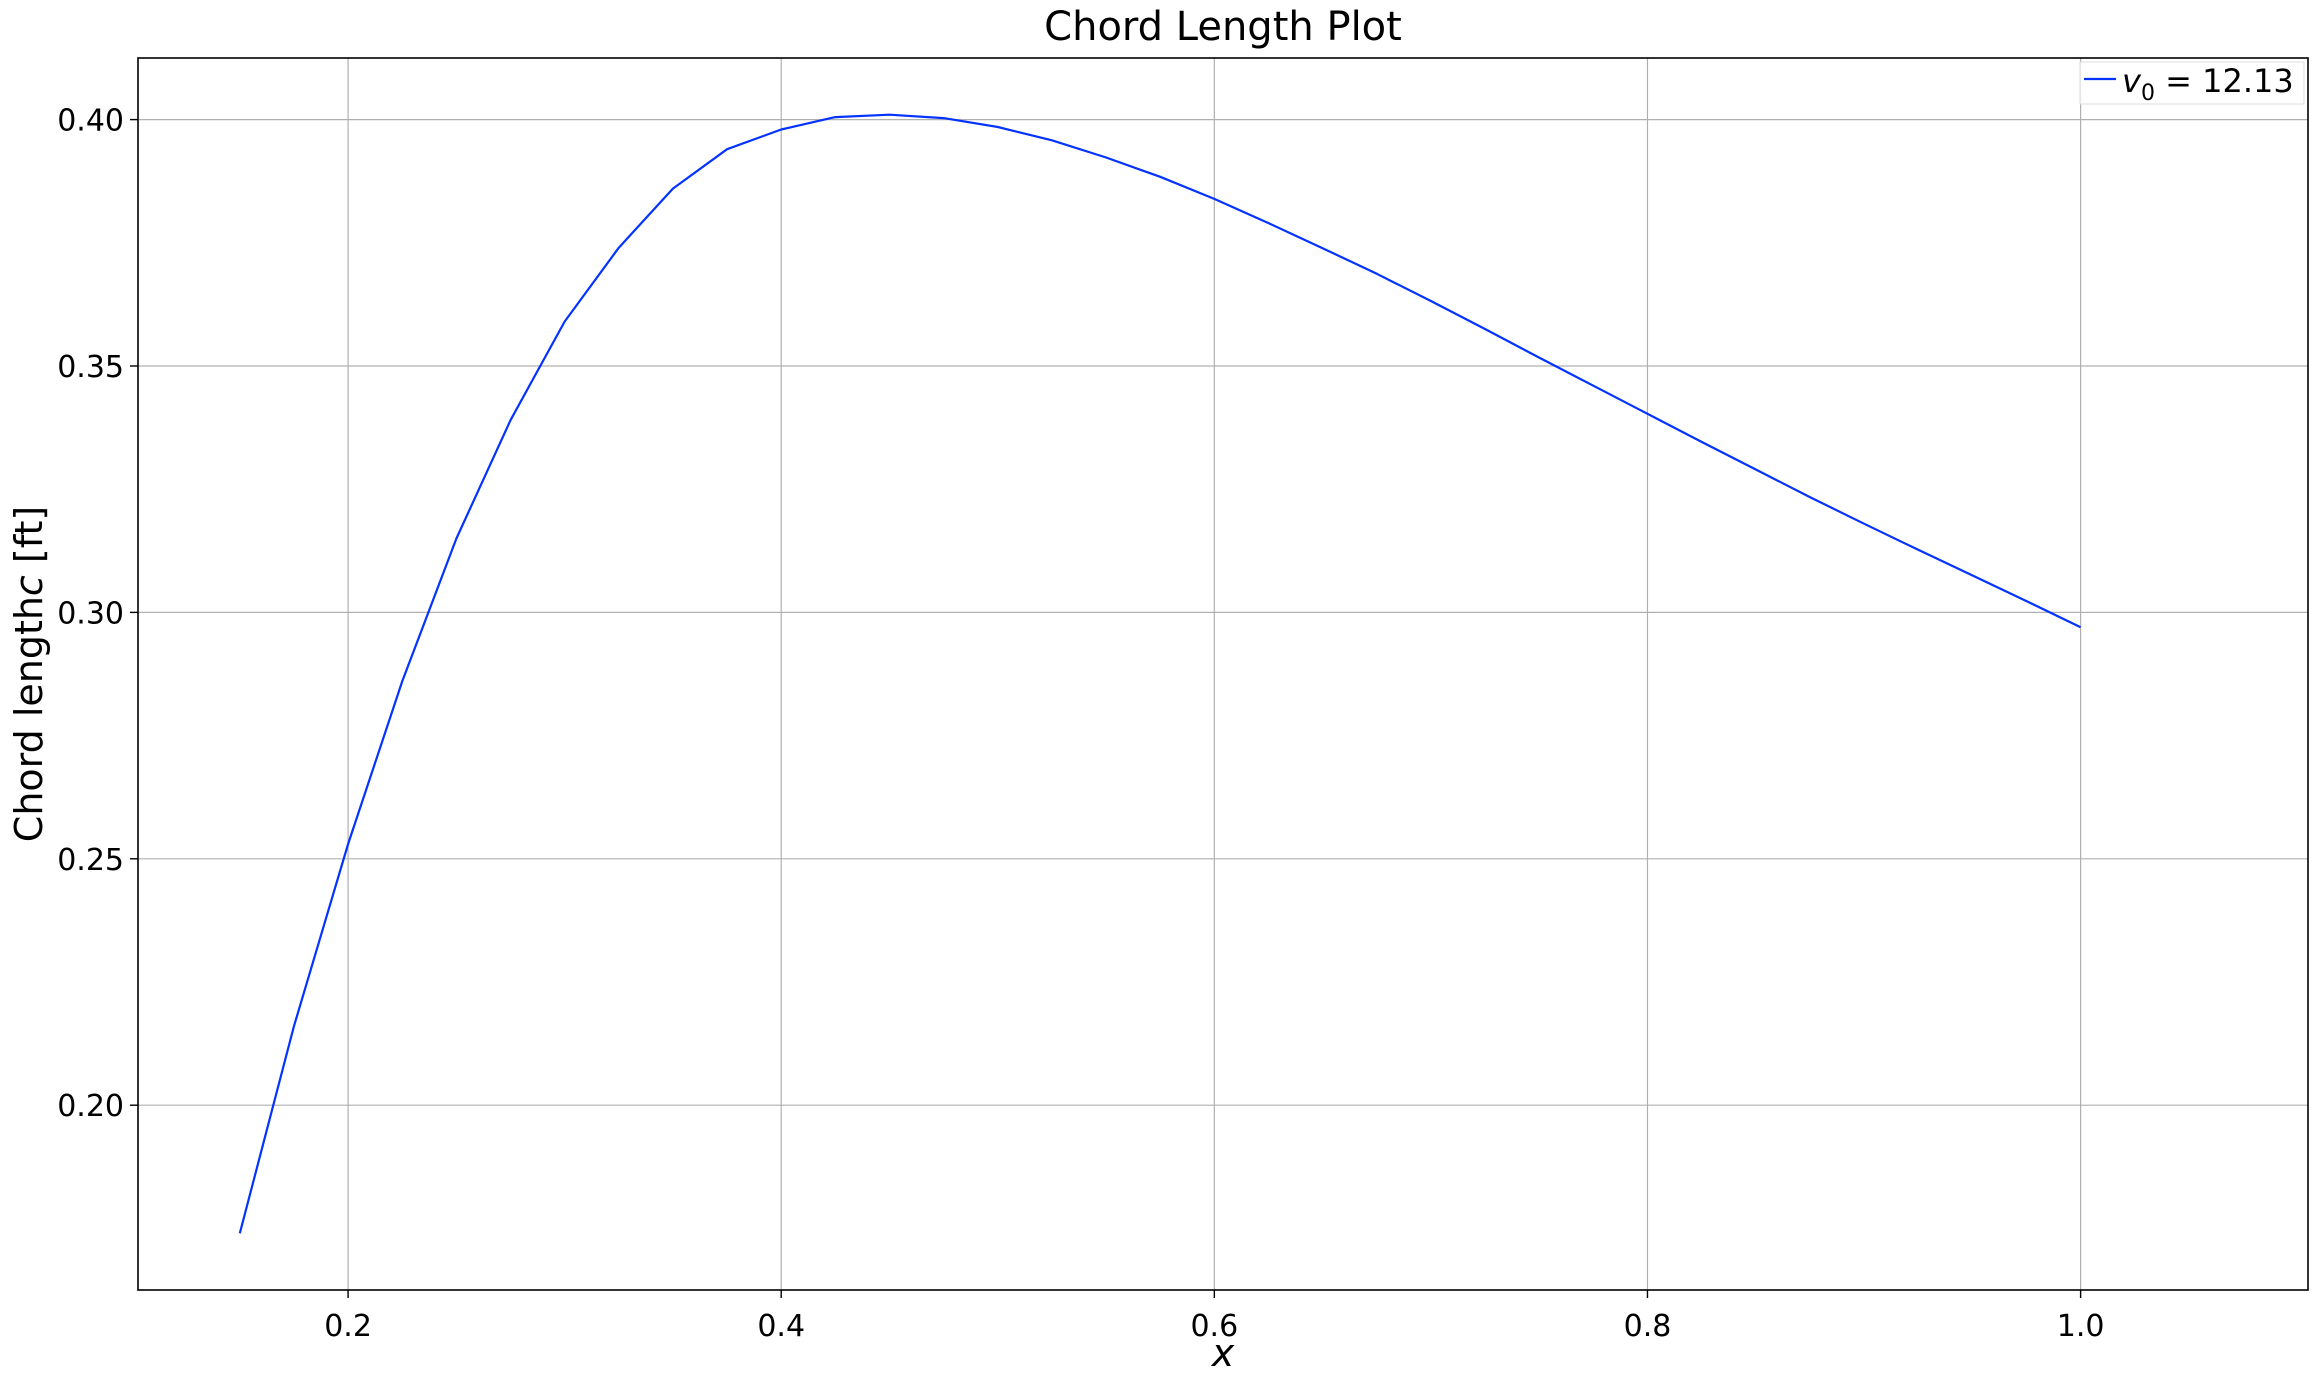 The height and width of the screenshot is (1383, 2317). What do you see at coordinates (2148, 93) in the screenshot?
I see `legend-subscript: 0` at bounding box center [2148, 93].